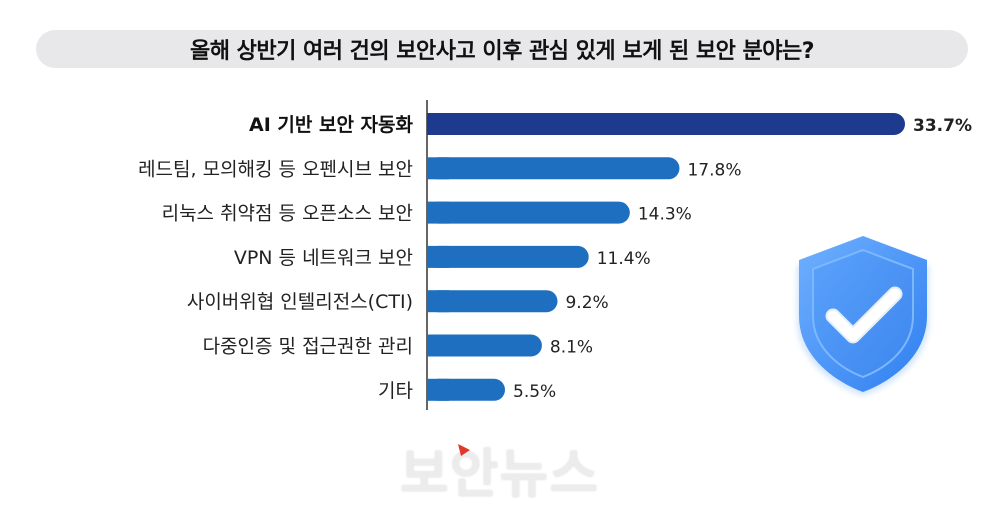 This screenshot has height=520, width=1000. What do you see at coordinates (665, 215) in the screenshot?
I see `value-label: 14.3%` at bounding box center [665, 215].